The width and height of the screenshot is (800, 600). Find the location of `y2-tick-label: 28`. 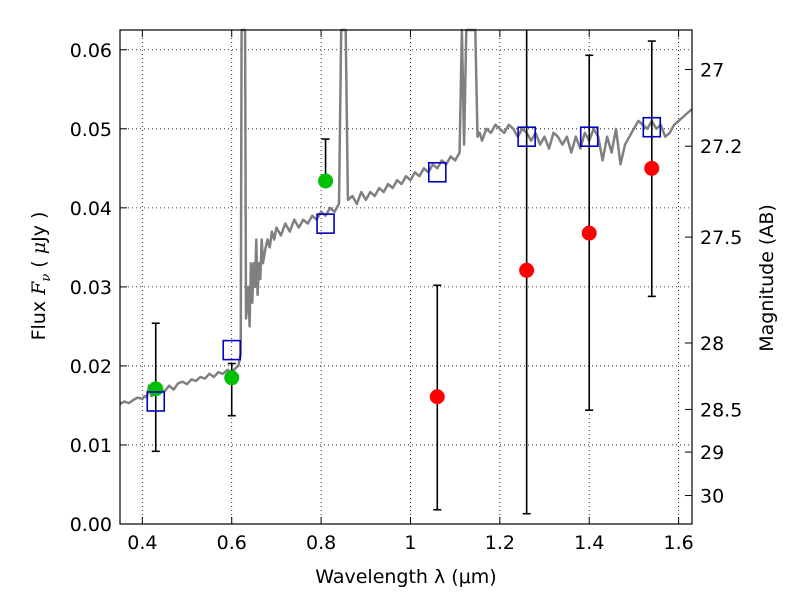

y2-tick-label: 28 is located at coordinates (712, 344).